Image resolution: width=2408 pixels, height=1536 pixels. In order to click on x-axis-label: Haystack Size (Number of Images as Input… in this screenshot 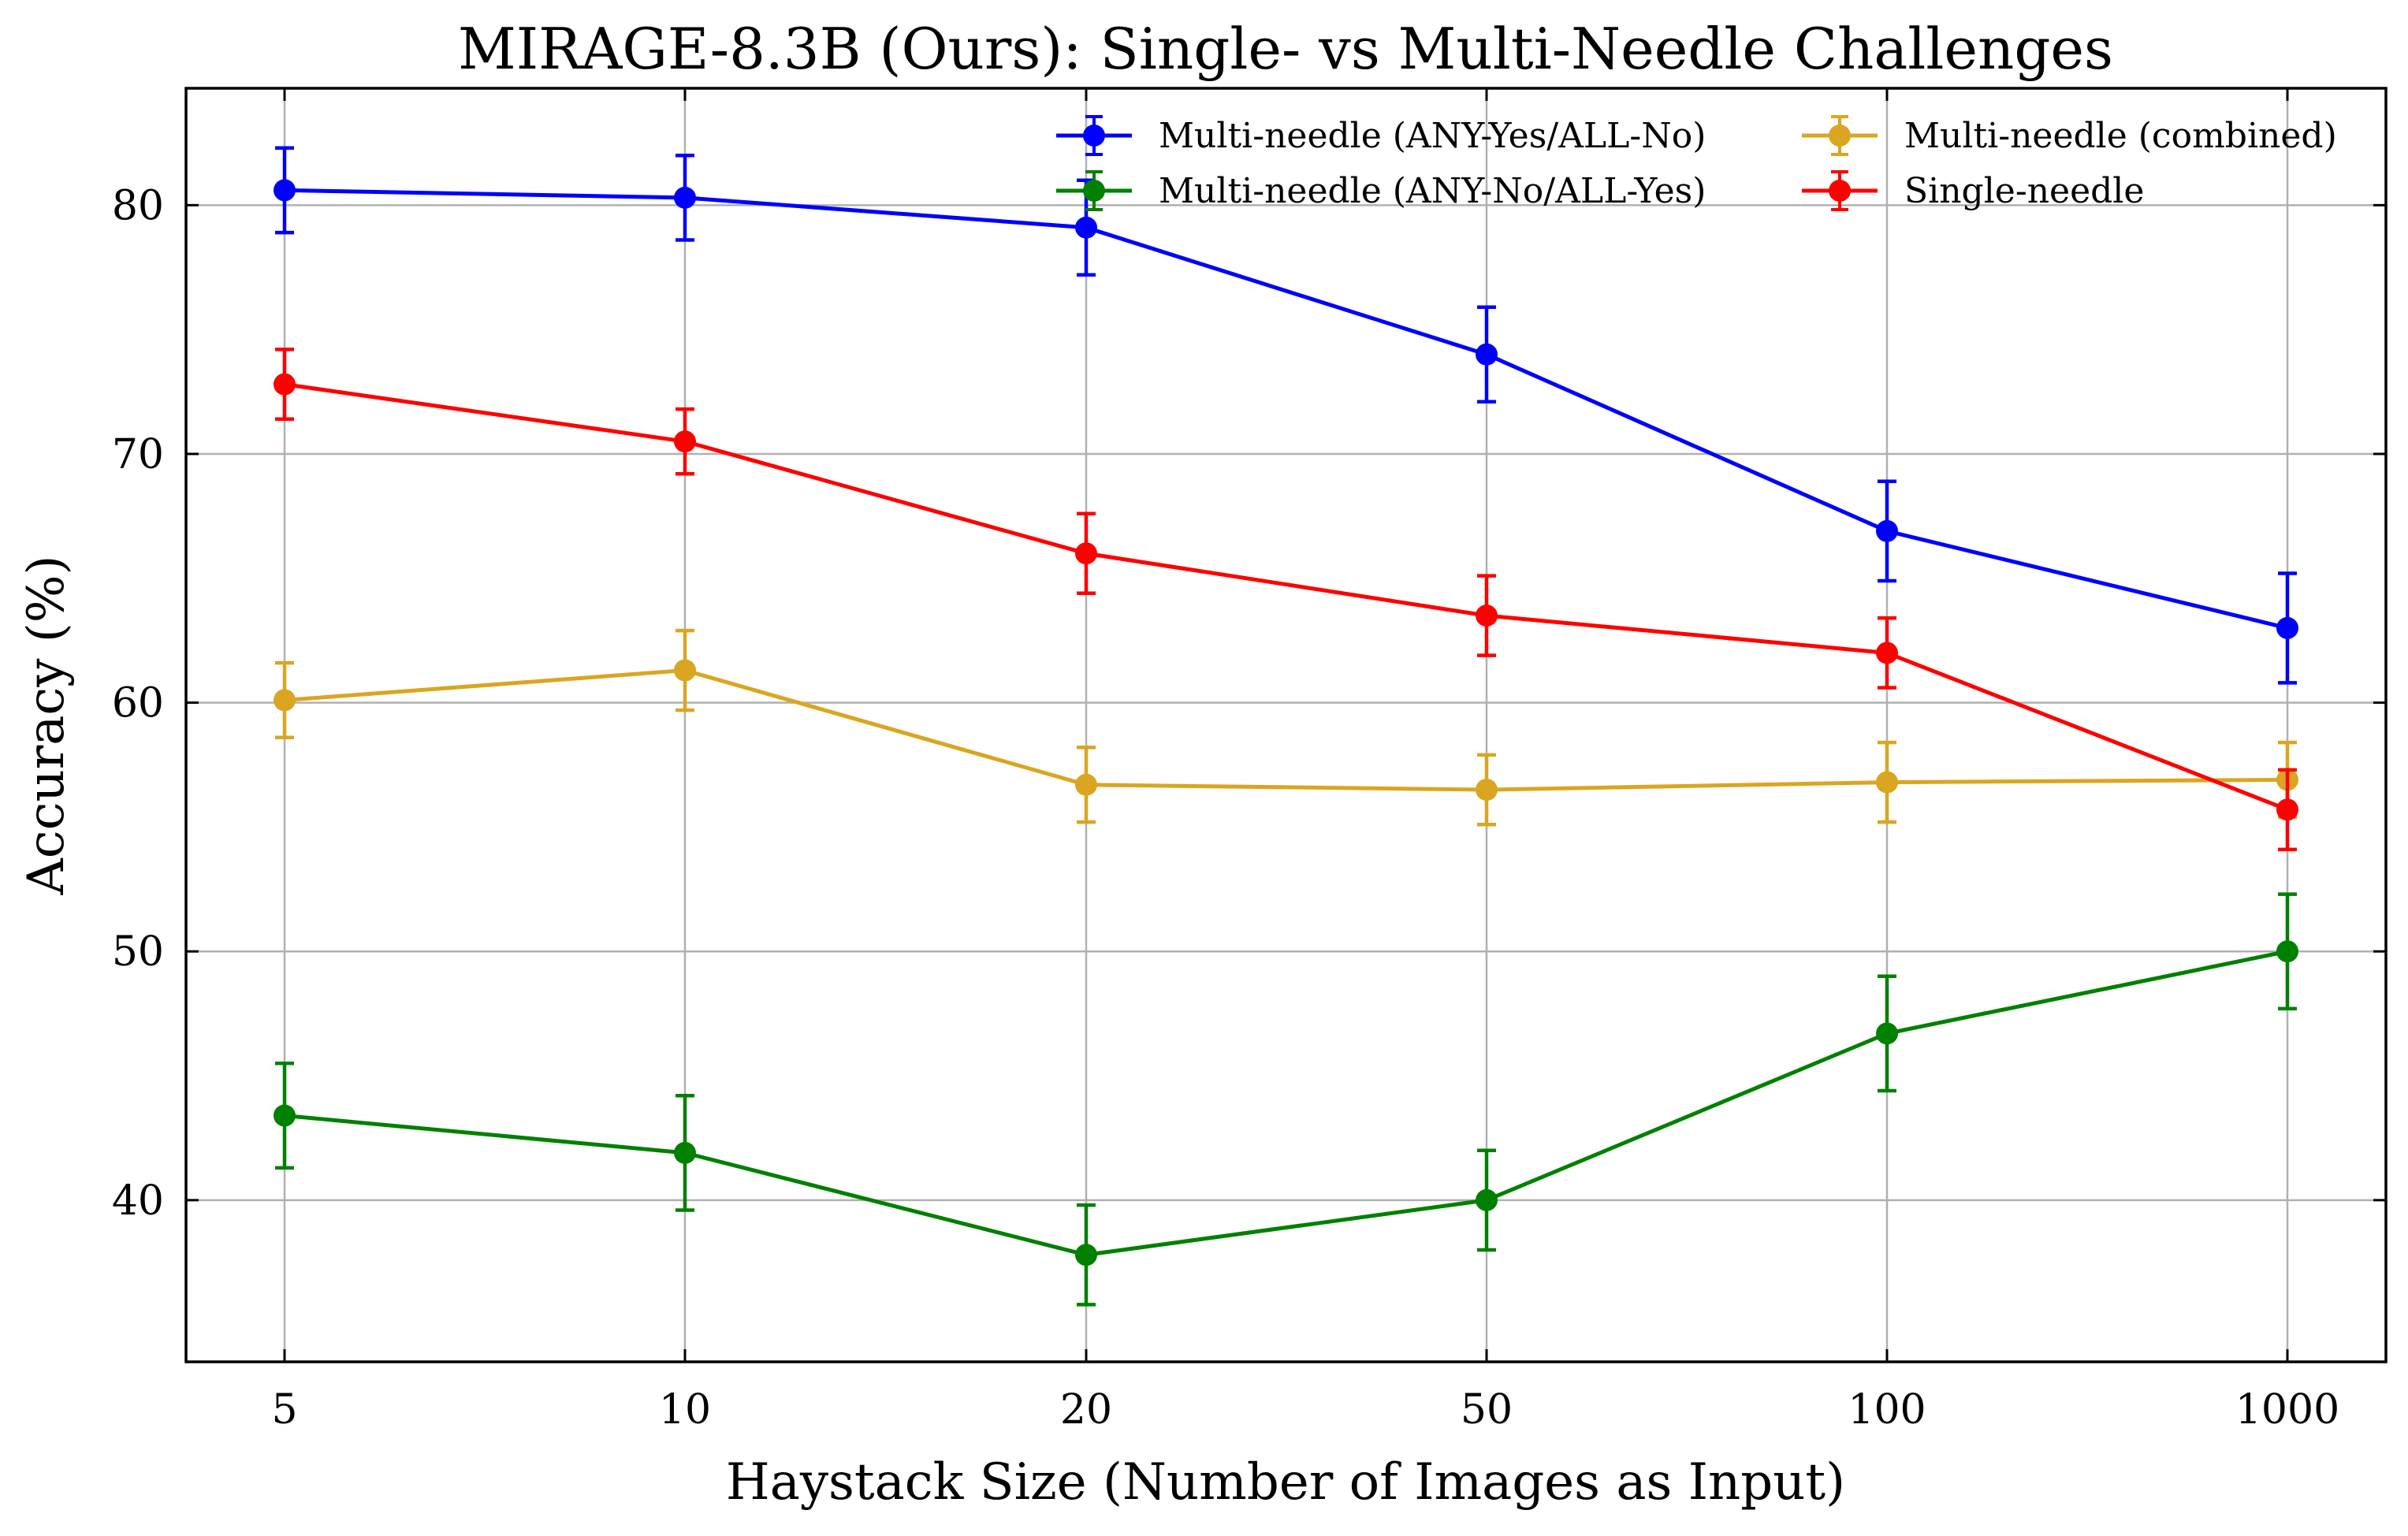, I will do `click(1285, 1482)`.